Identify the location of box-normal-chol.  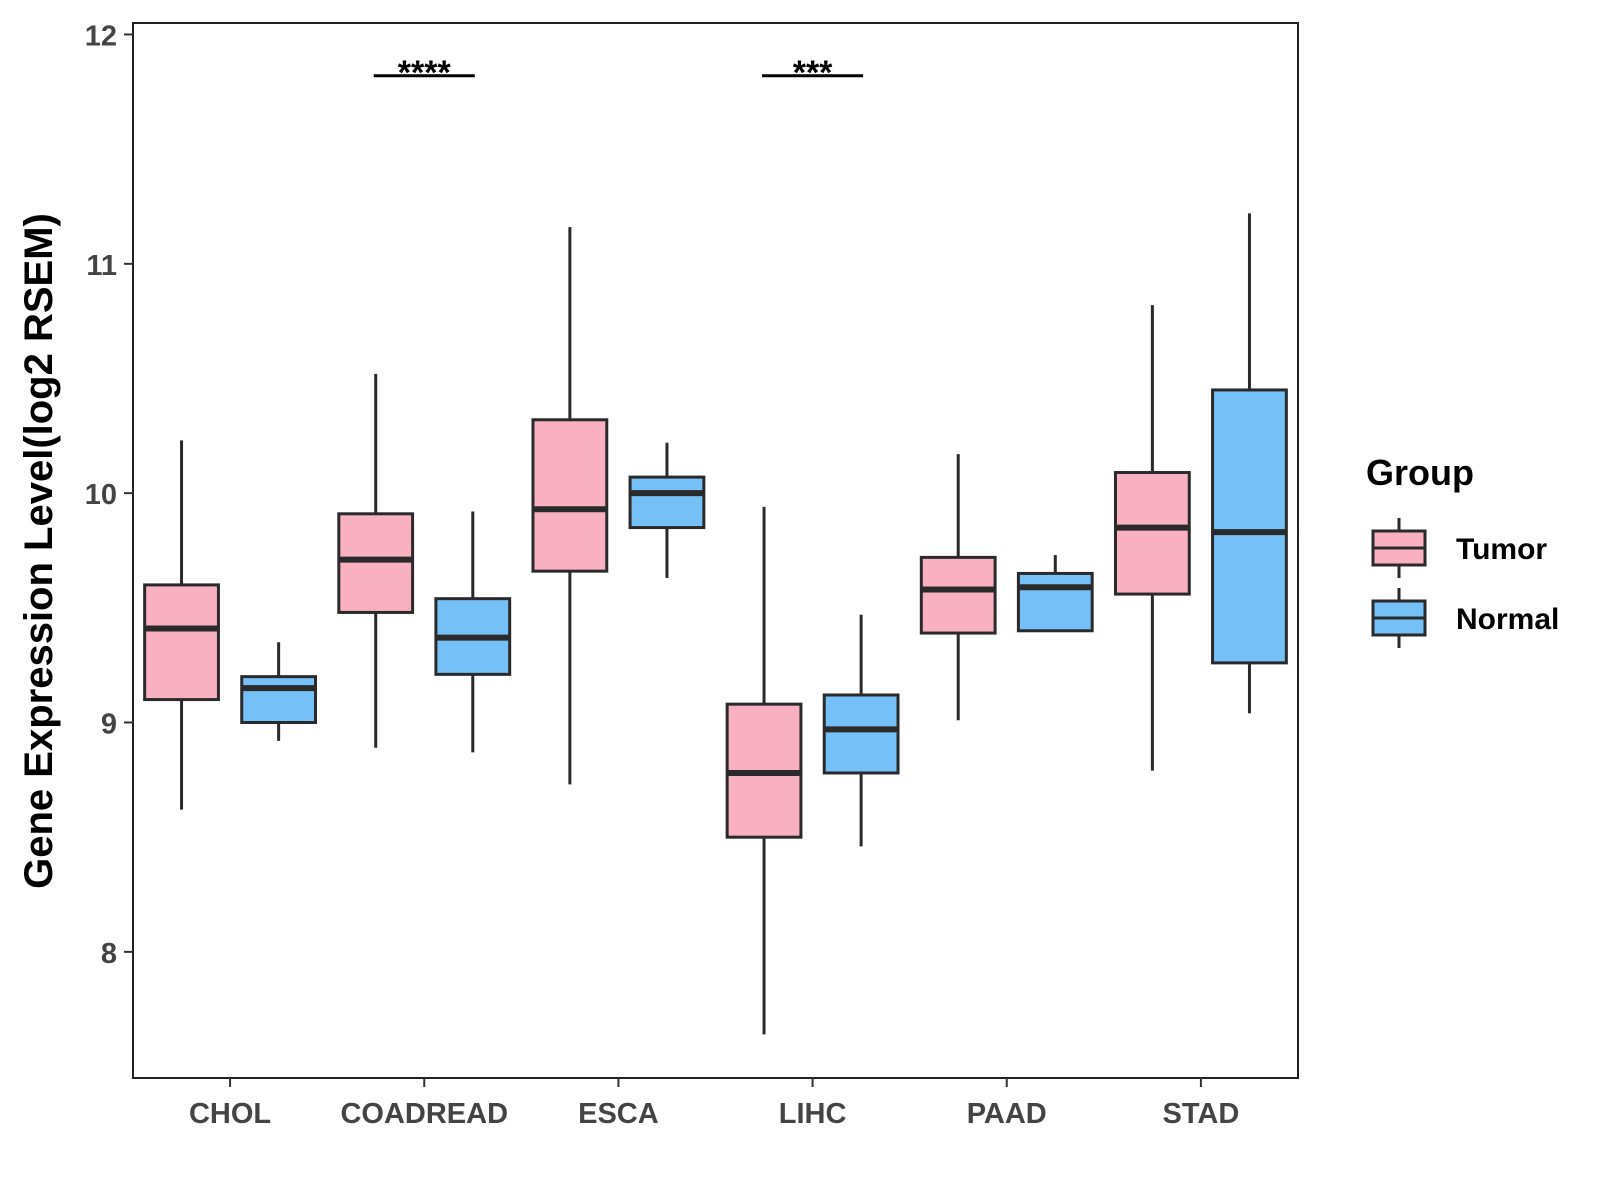
(279, 691).